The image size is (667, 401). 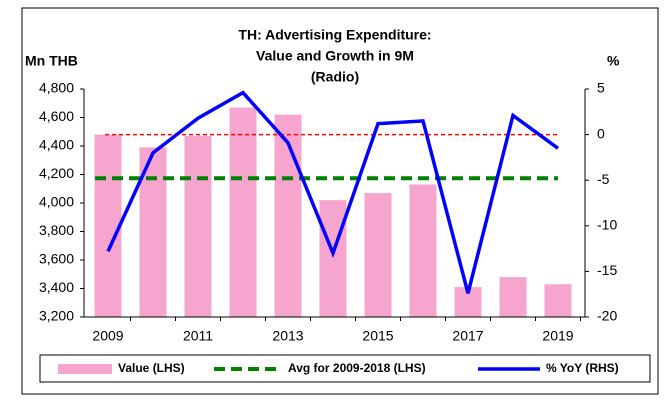 What do you see at coordinates (85, 369) in the screenshot?
I see `legend-swatch` at bounding box center [85, 369].